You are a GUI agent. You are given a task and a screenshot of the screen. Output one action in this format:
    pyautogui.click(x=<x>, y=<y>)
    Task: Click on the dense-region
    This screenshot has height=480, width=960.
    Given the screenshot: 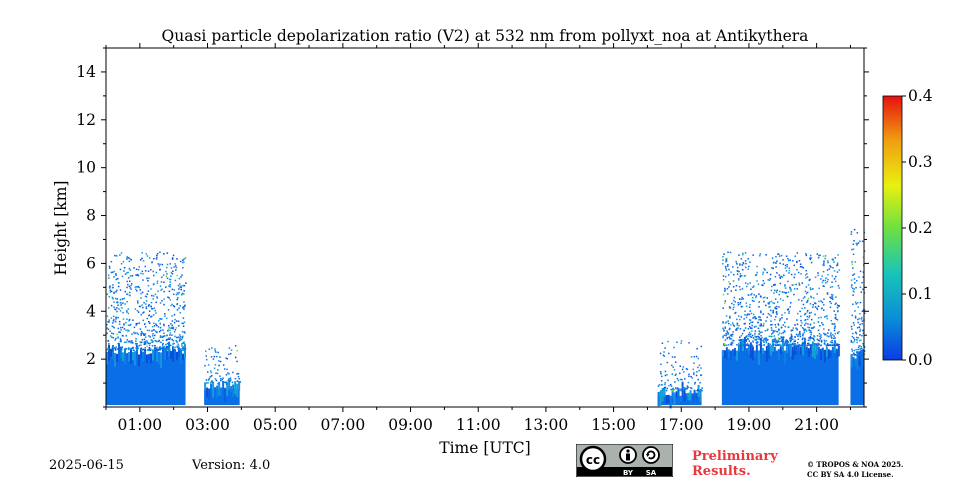 What is the action you would take?
    pyautogui.click(x=857, y=383)
    